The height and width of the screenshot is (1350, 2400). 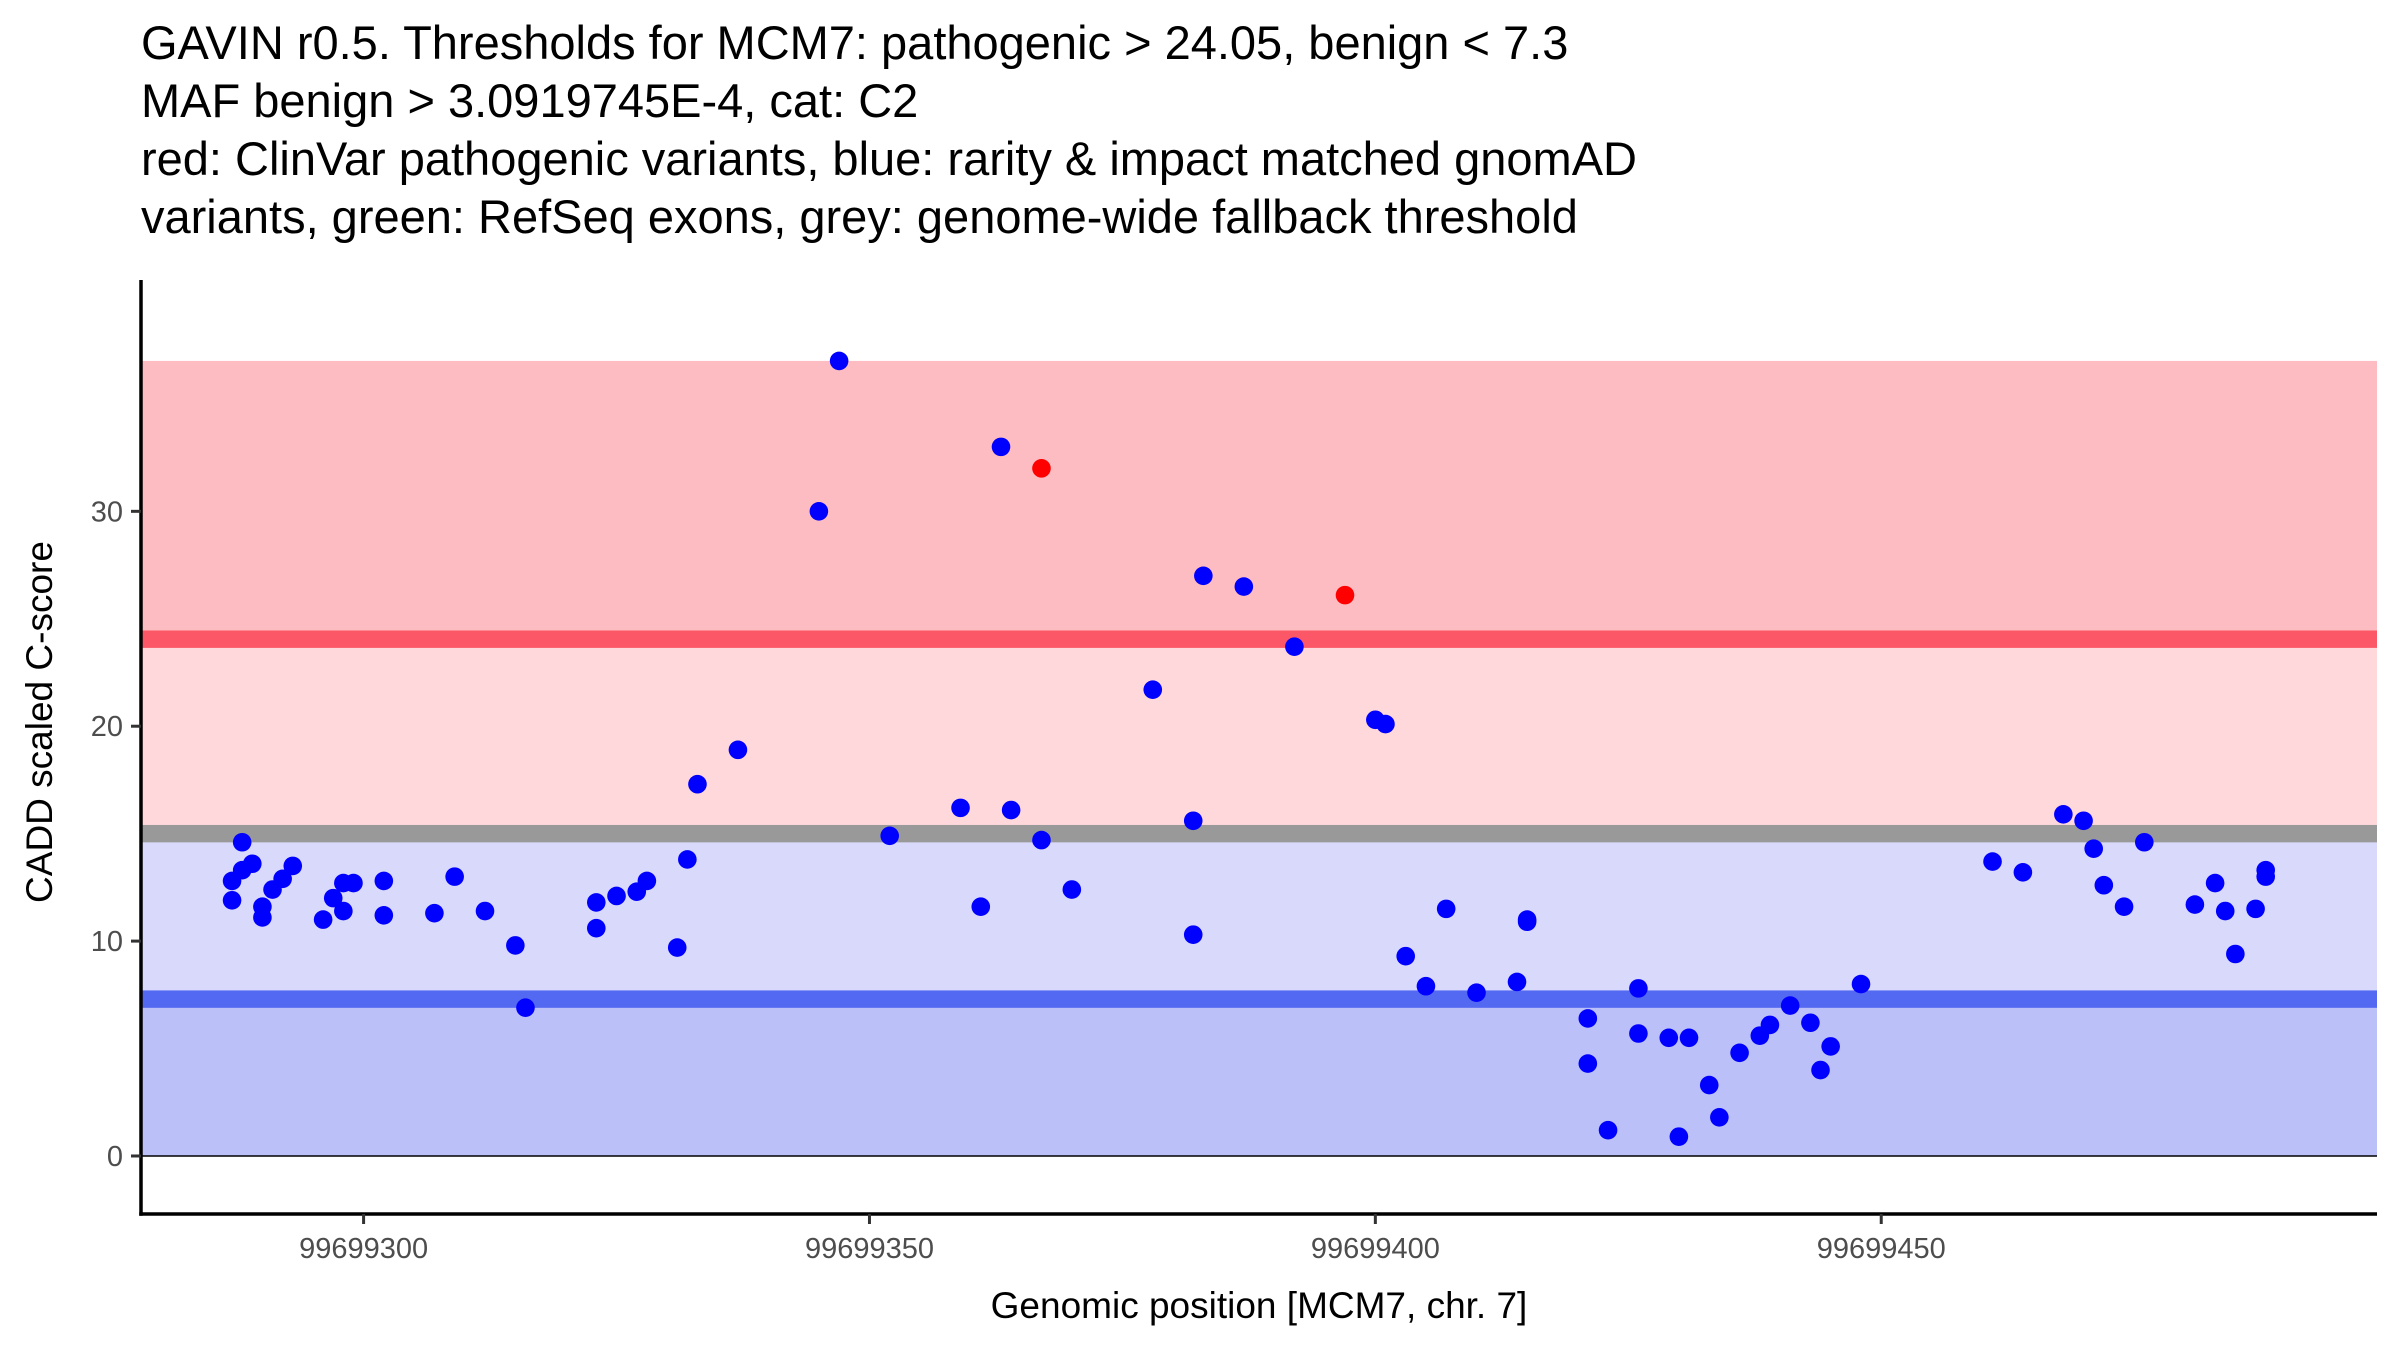 I want to click on x-tick-label: 99699450, so click(x=1881, y=1249).